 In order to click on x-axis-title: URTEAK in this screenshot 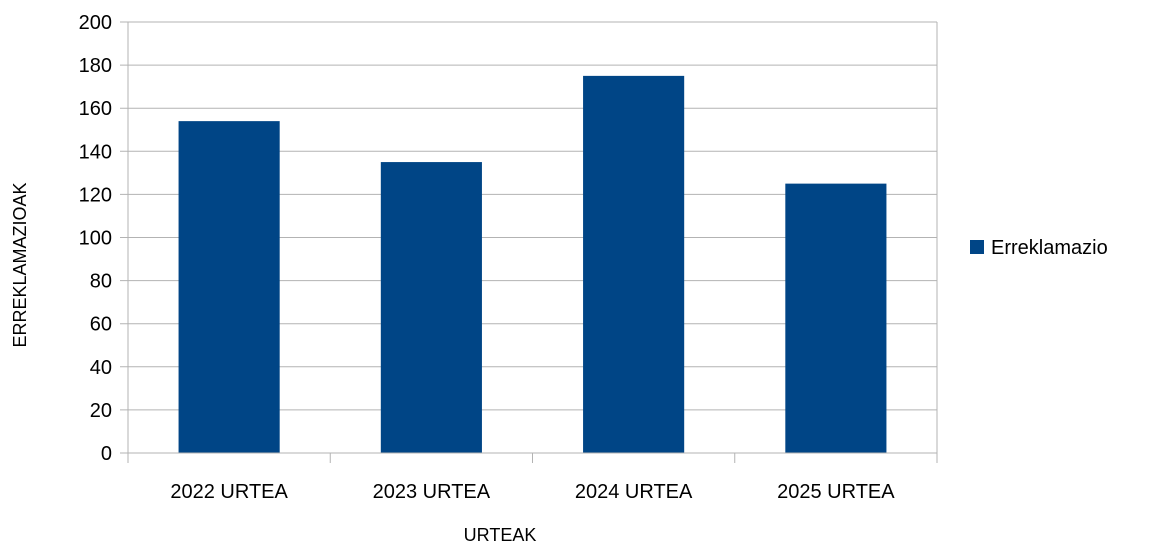, I will do `click(500, 534)`.